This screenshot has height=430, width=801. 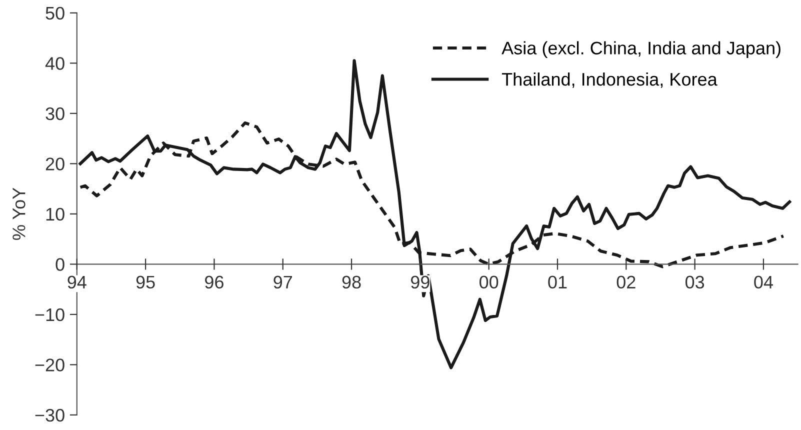 I want to click on x-tick-label: 99, so click(x=420, y=282).